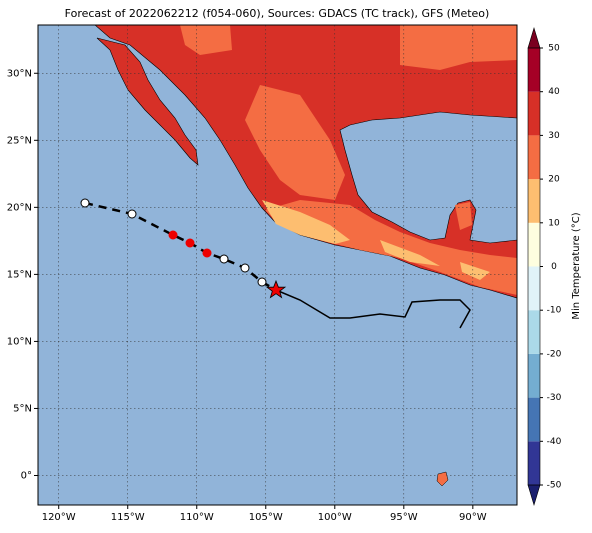 This screenshot has height=533, width=592. Describe the element at coordinates (276, 289) in the screenshot. I see `current-position` at that location.